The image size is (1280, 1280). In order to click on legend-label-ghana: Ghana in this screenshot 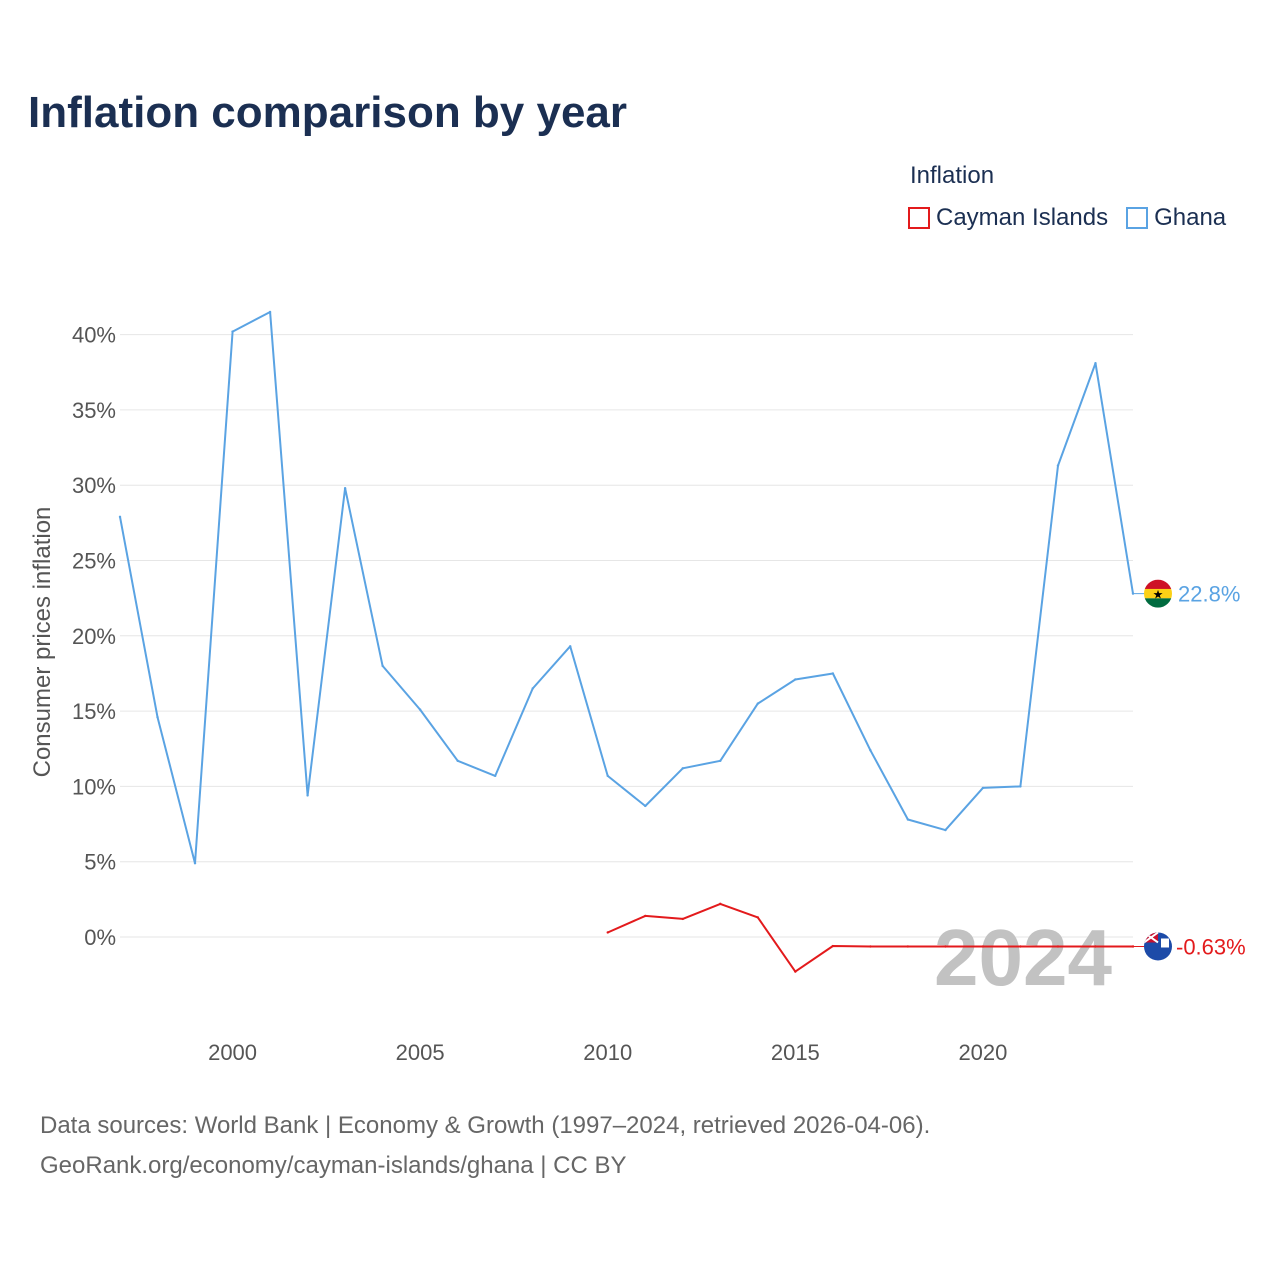, I will do `click(1190, 217)`.